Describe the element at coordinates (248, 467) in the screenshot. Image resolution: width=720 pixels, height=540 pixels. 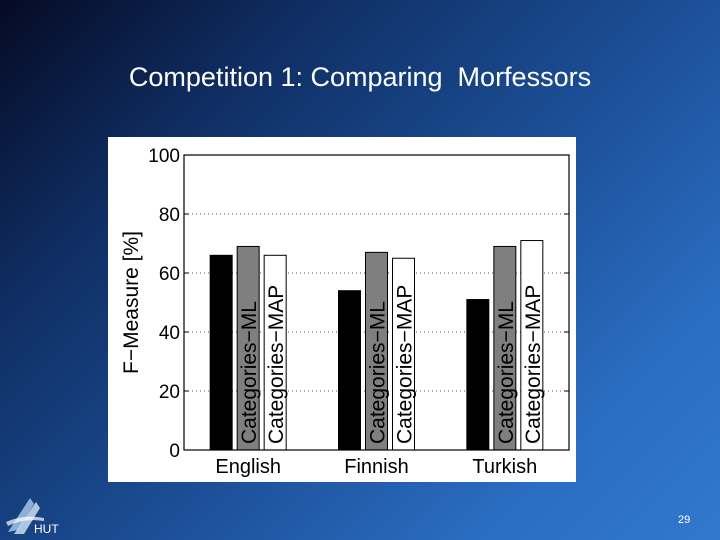
I see `x-tick-label: English` at that location.